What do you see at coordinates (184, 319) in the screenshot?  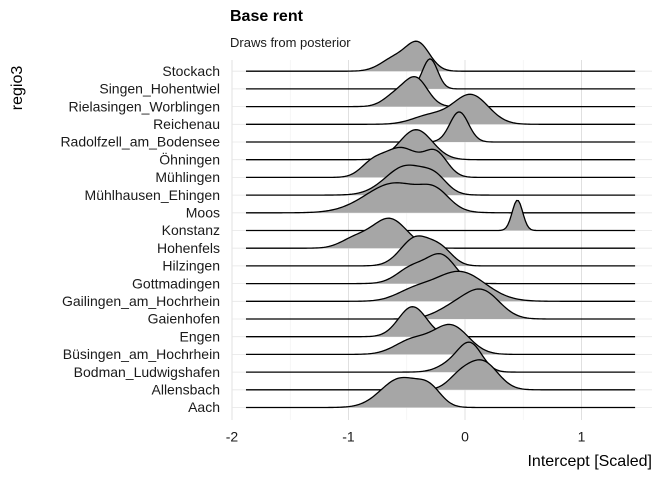 I see `y-tick-label-Gaienhofen: Gaienhofen` at bounding box center [184, 319].